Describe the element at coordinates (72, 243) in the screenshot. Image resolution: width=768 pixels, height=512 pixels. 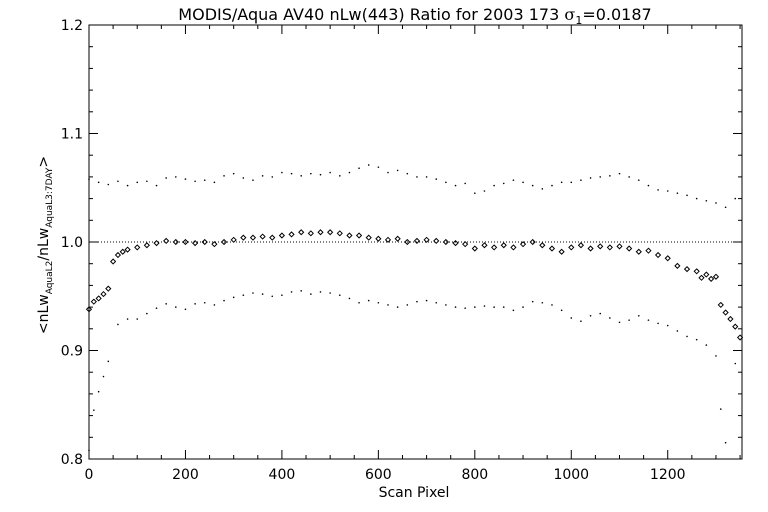
I see `y-tick-label: 1.0` at that location.